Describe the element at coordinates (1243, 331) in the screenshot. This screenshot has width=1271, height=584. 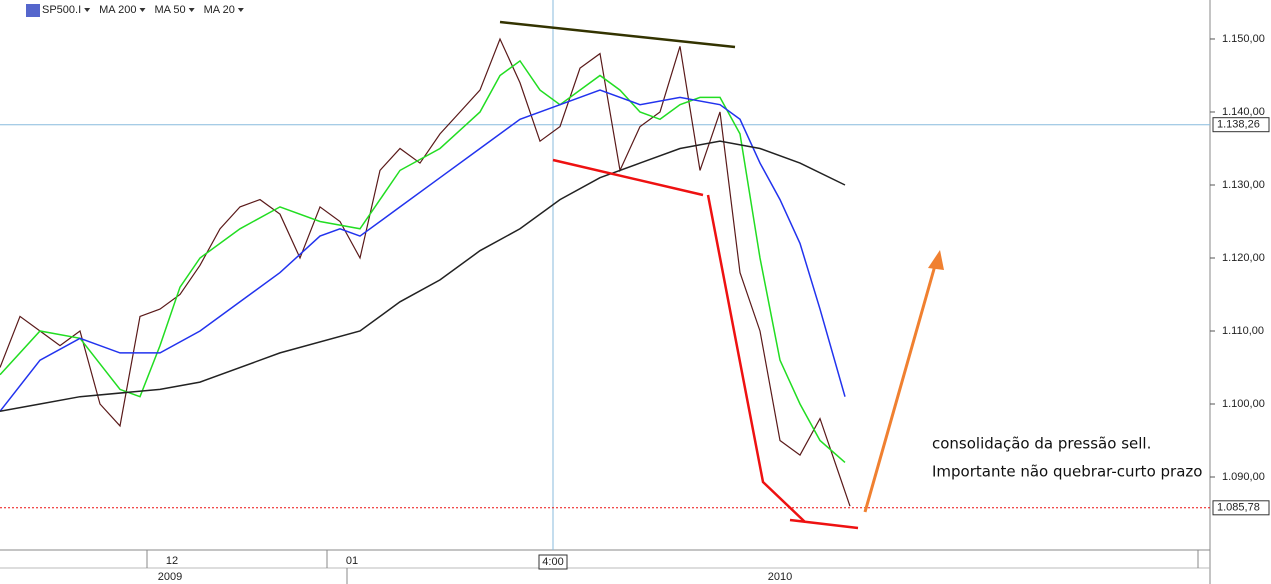
I see `y-tick-label: 1.110,00` at that location.